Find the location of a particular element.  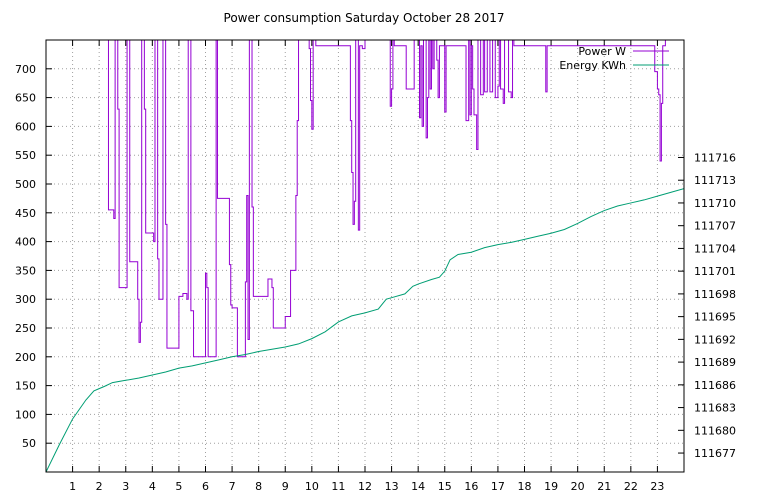

x-tick-label: 5 is located at coordinates (178, 486).